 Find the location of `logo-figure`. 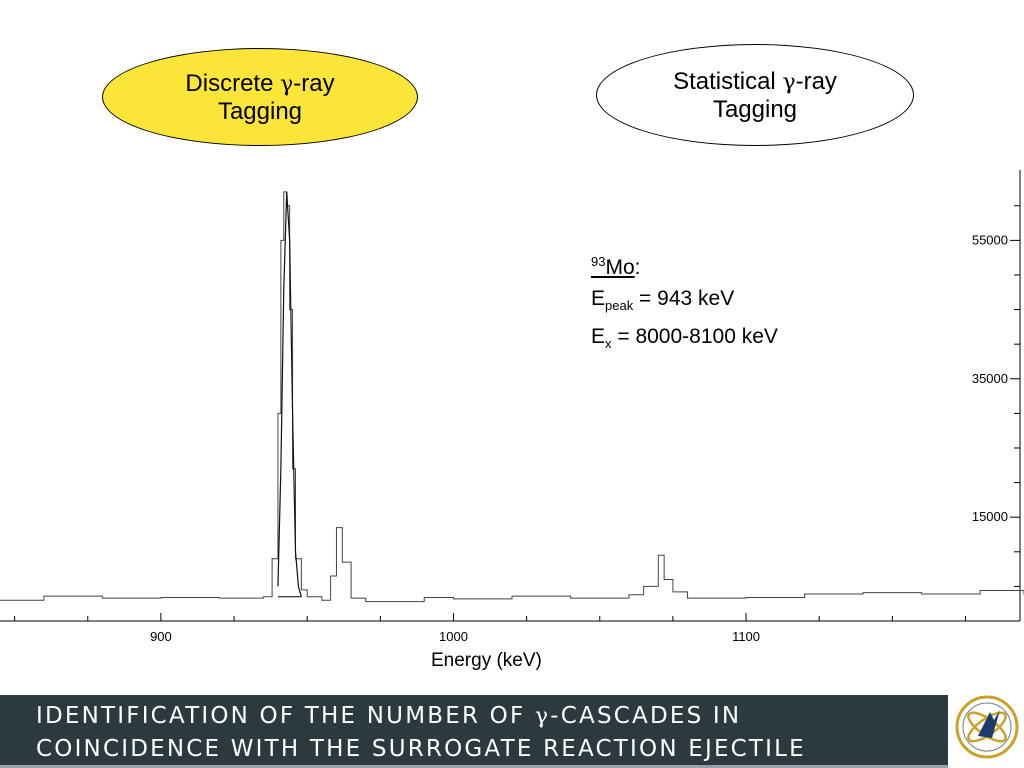

logo-figure is located at coordinates (989, 724).